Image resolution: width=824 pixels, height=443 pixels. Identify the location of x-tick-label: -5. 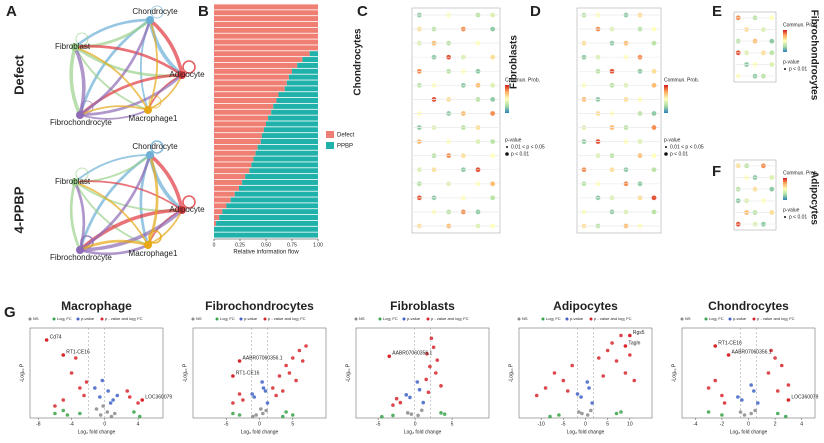
(378, 424).